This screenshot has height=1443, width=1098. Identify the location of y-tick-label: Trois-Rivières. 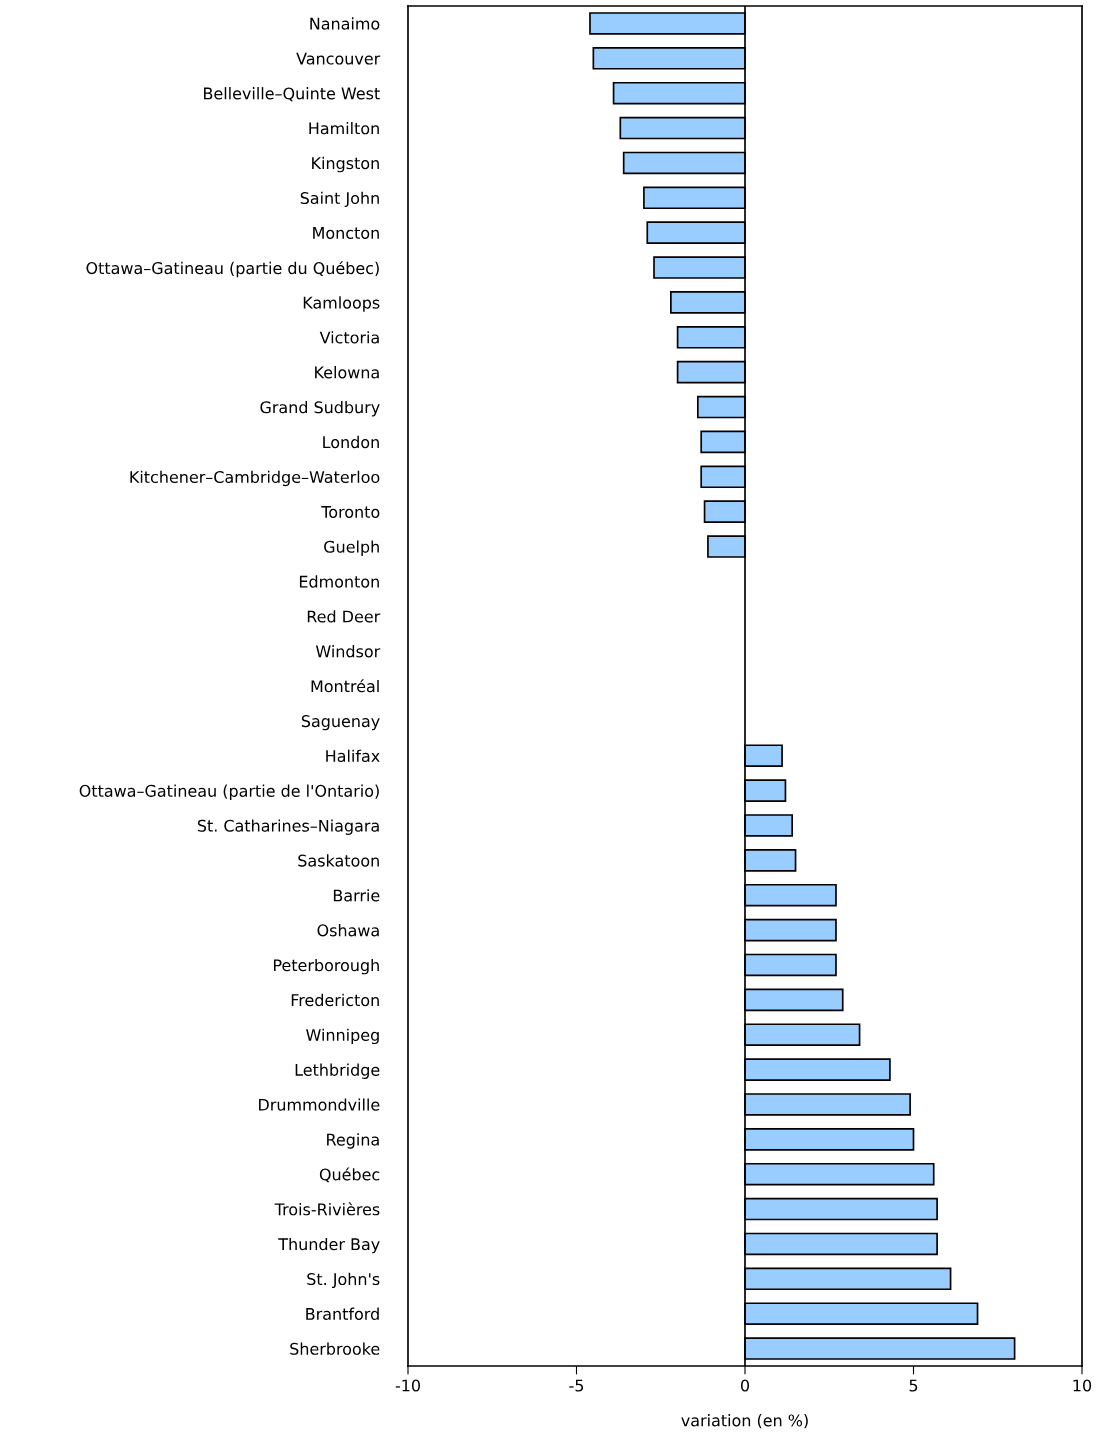
(327, 1209).